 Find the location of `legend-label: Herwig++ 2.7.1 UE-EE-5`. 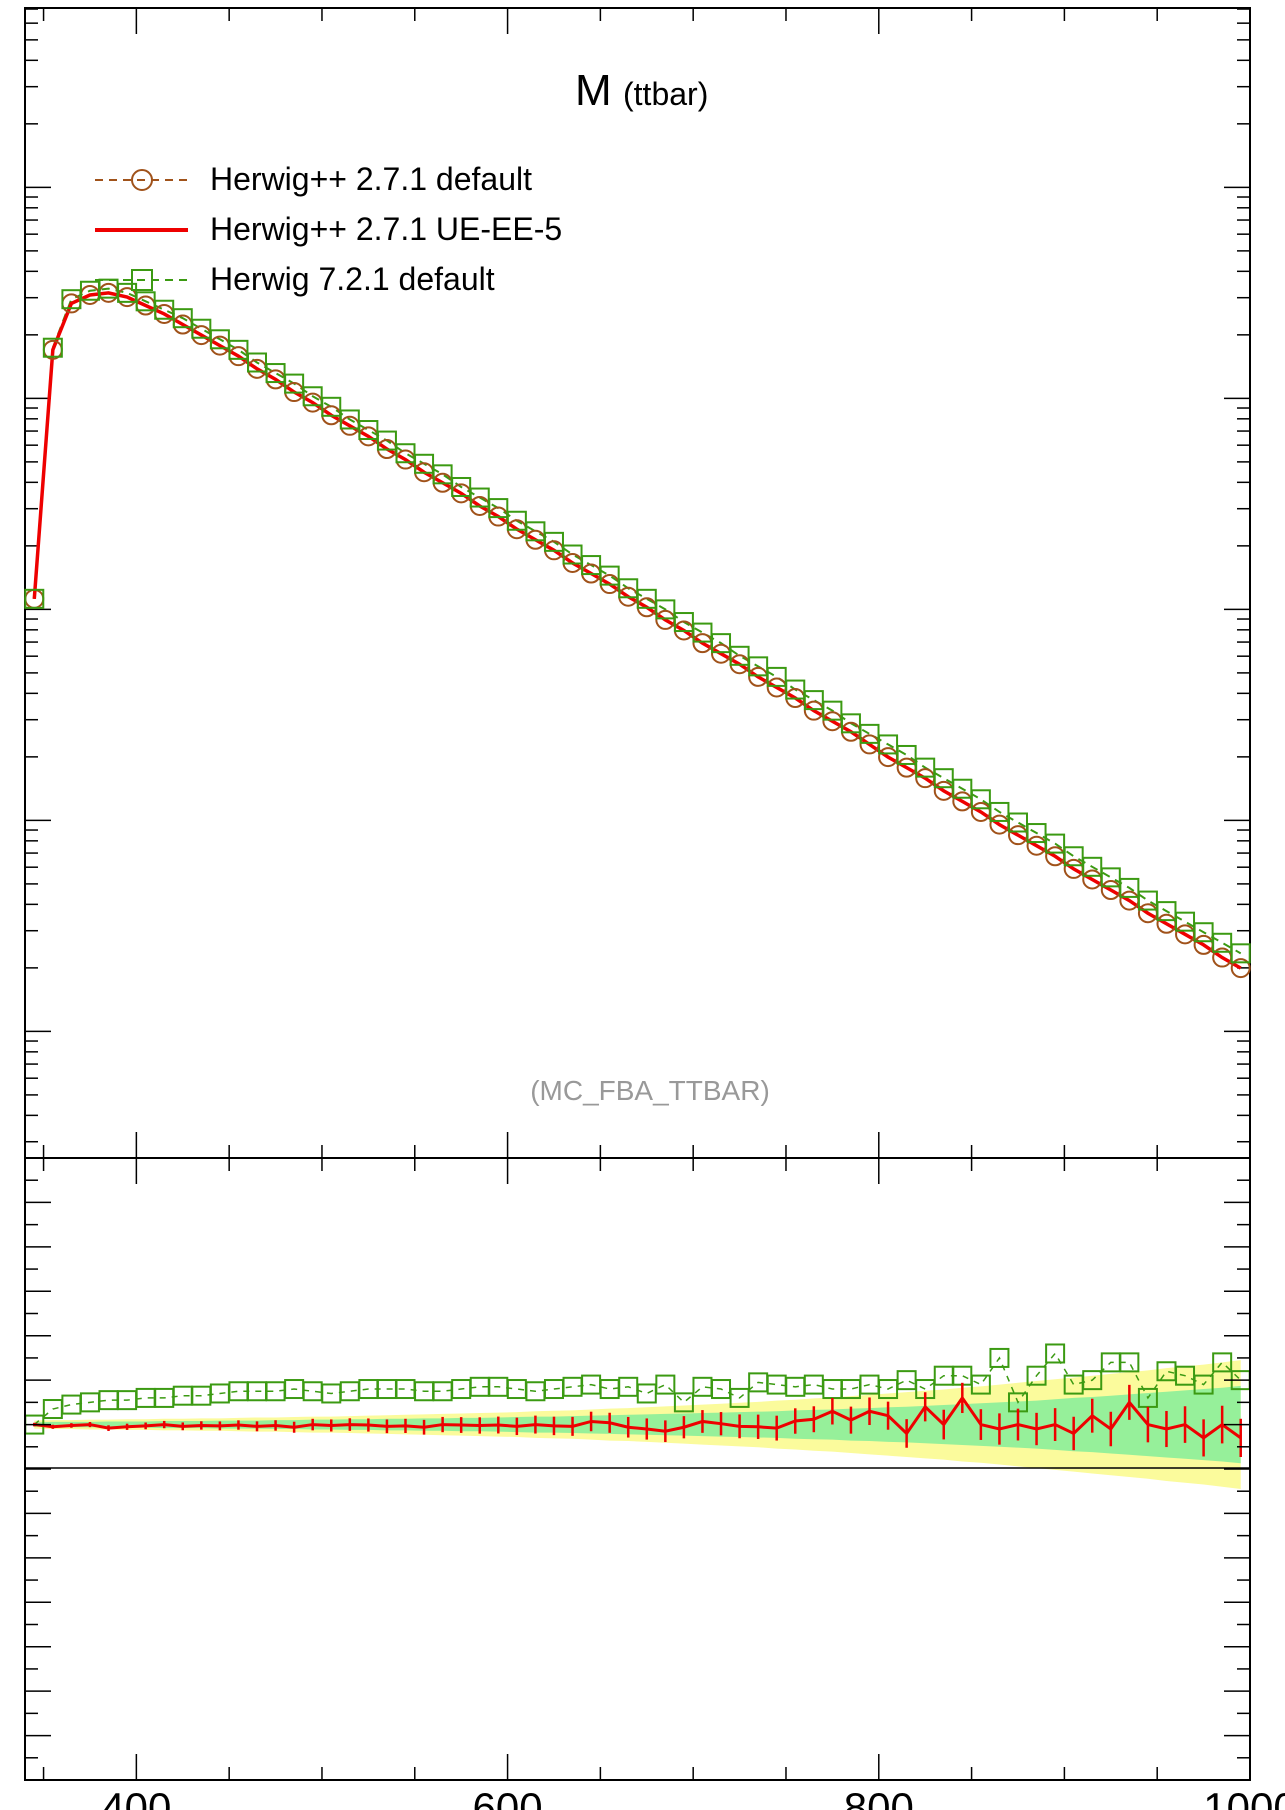

legend-label: Herwig++ 2.7.1 UE-EE-5 is located at coordinates (386, 229).